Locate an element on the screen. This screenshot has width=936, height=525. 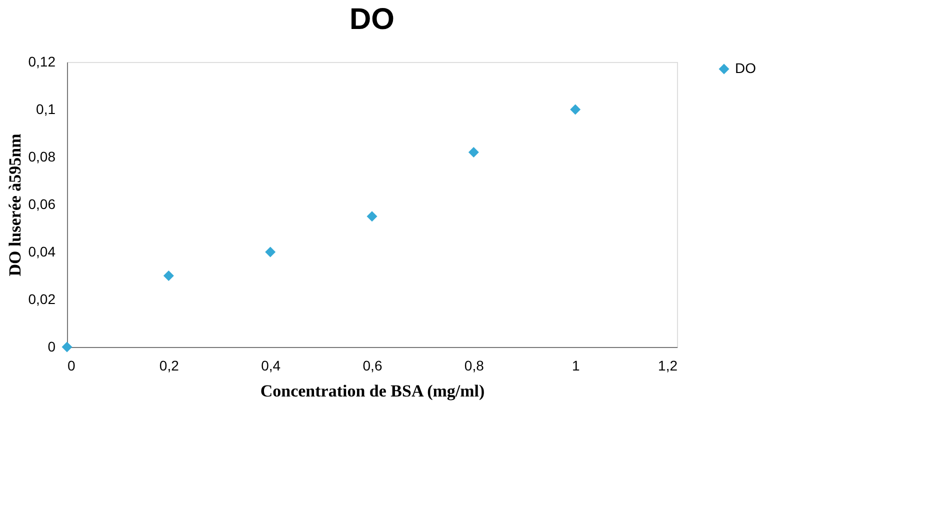
y-tick-label: 0 is located at coordinates (52, 346).